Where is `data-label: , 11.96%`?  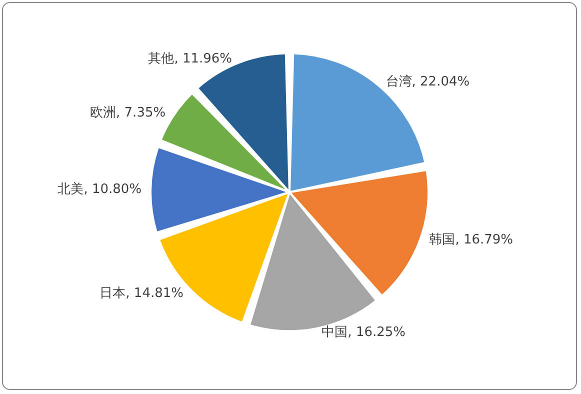
data-label: , 11.96% is located at coordinates (203, 59).